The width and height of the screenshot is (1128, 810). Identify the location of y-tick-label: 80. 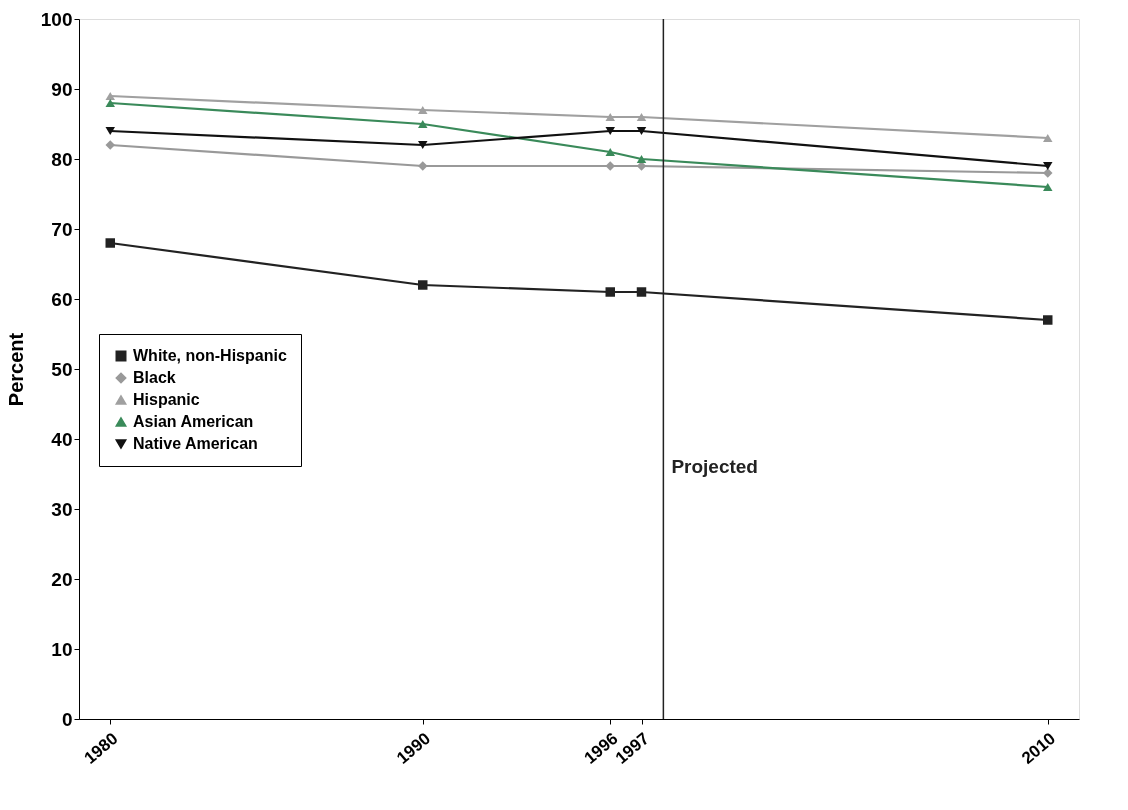
(62, 159).